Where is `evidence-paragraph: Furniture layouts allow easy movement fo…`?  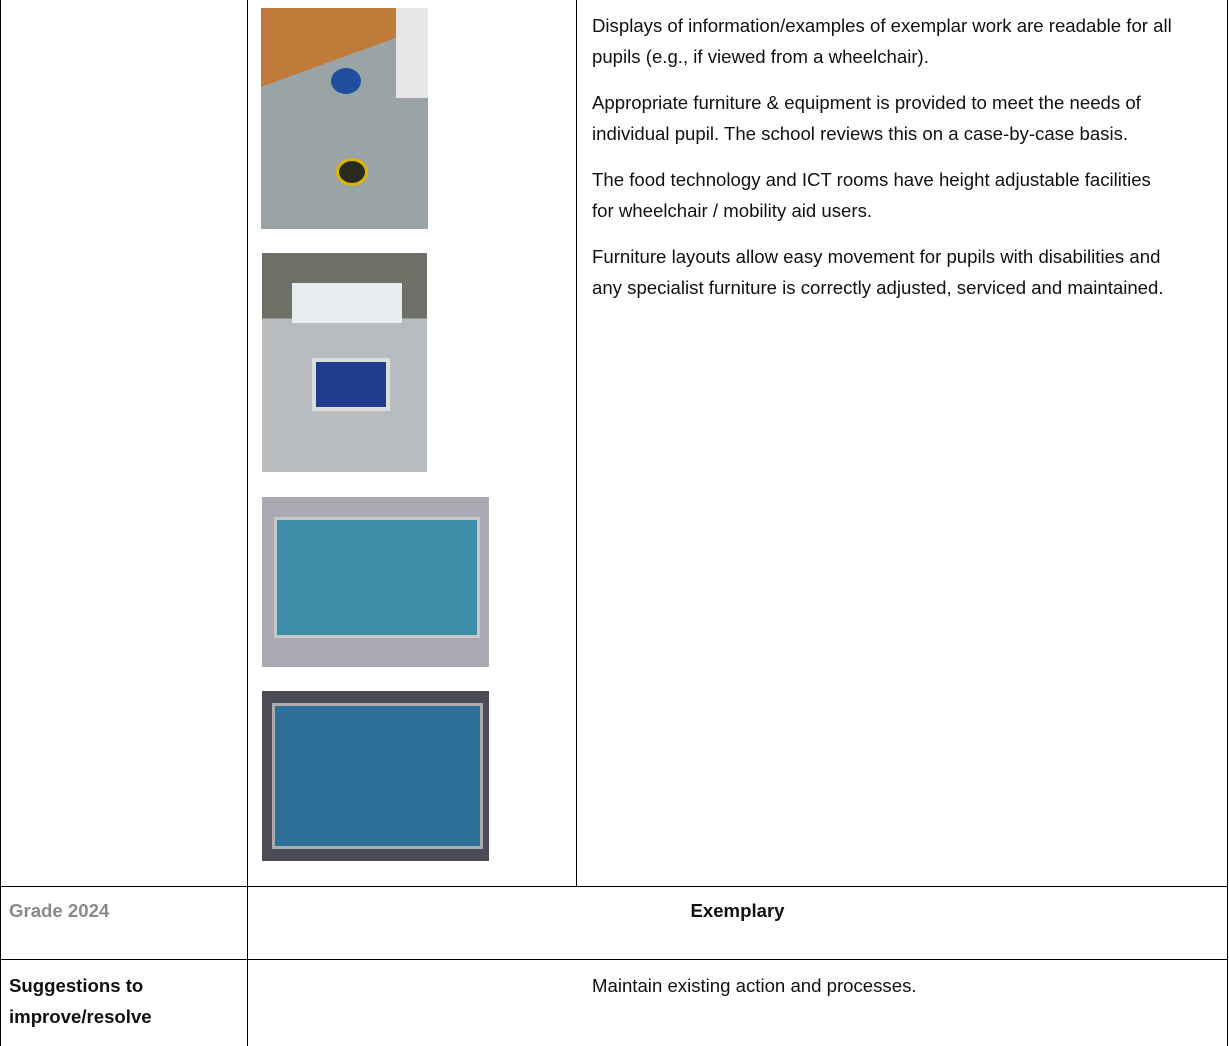 evidence-paragraph: Furniture layouts allow easy movement fo… is located at coordinates (878, 272).